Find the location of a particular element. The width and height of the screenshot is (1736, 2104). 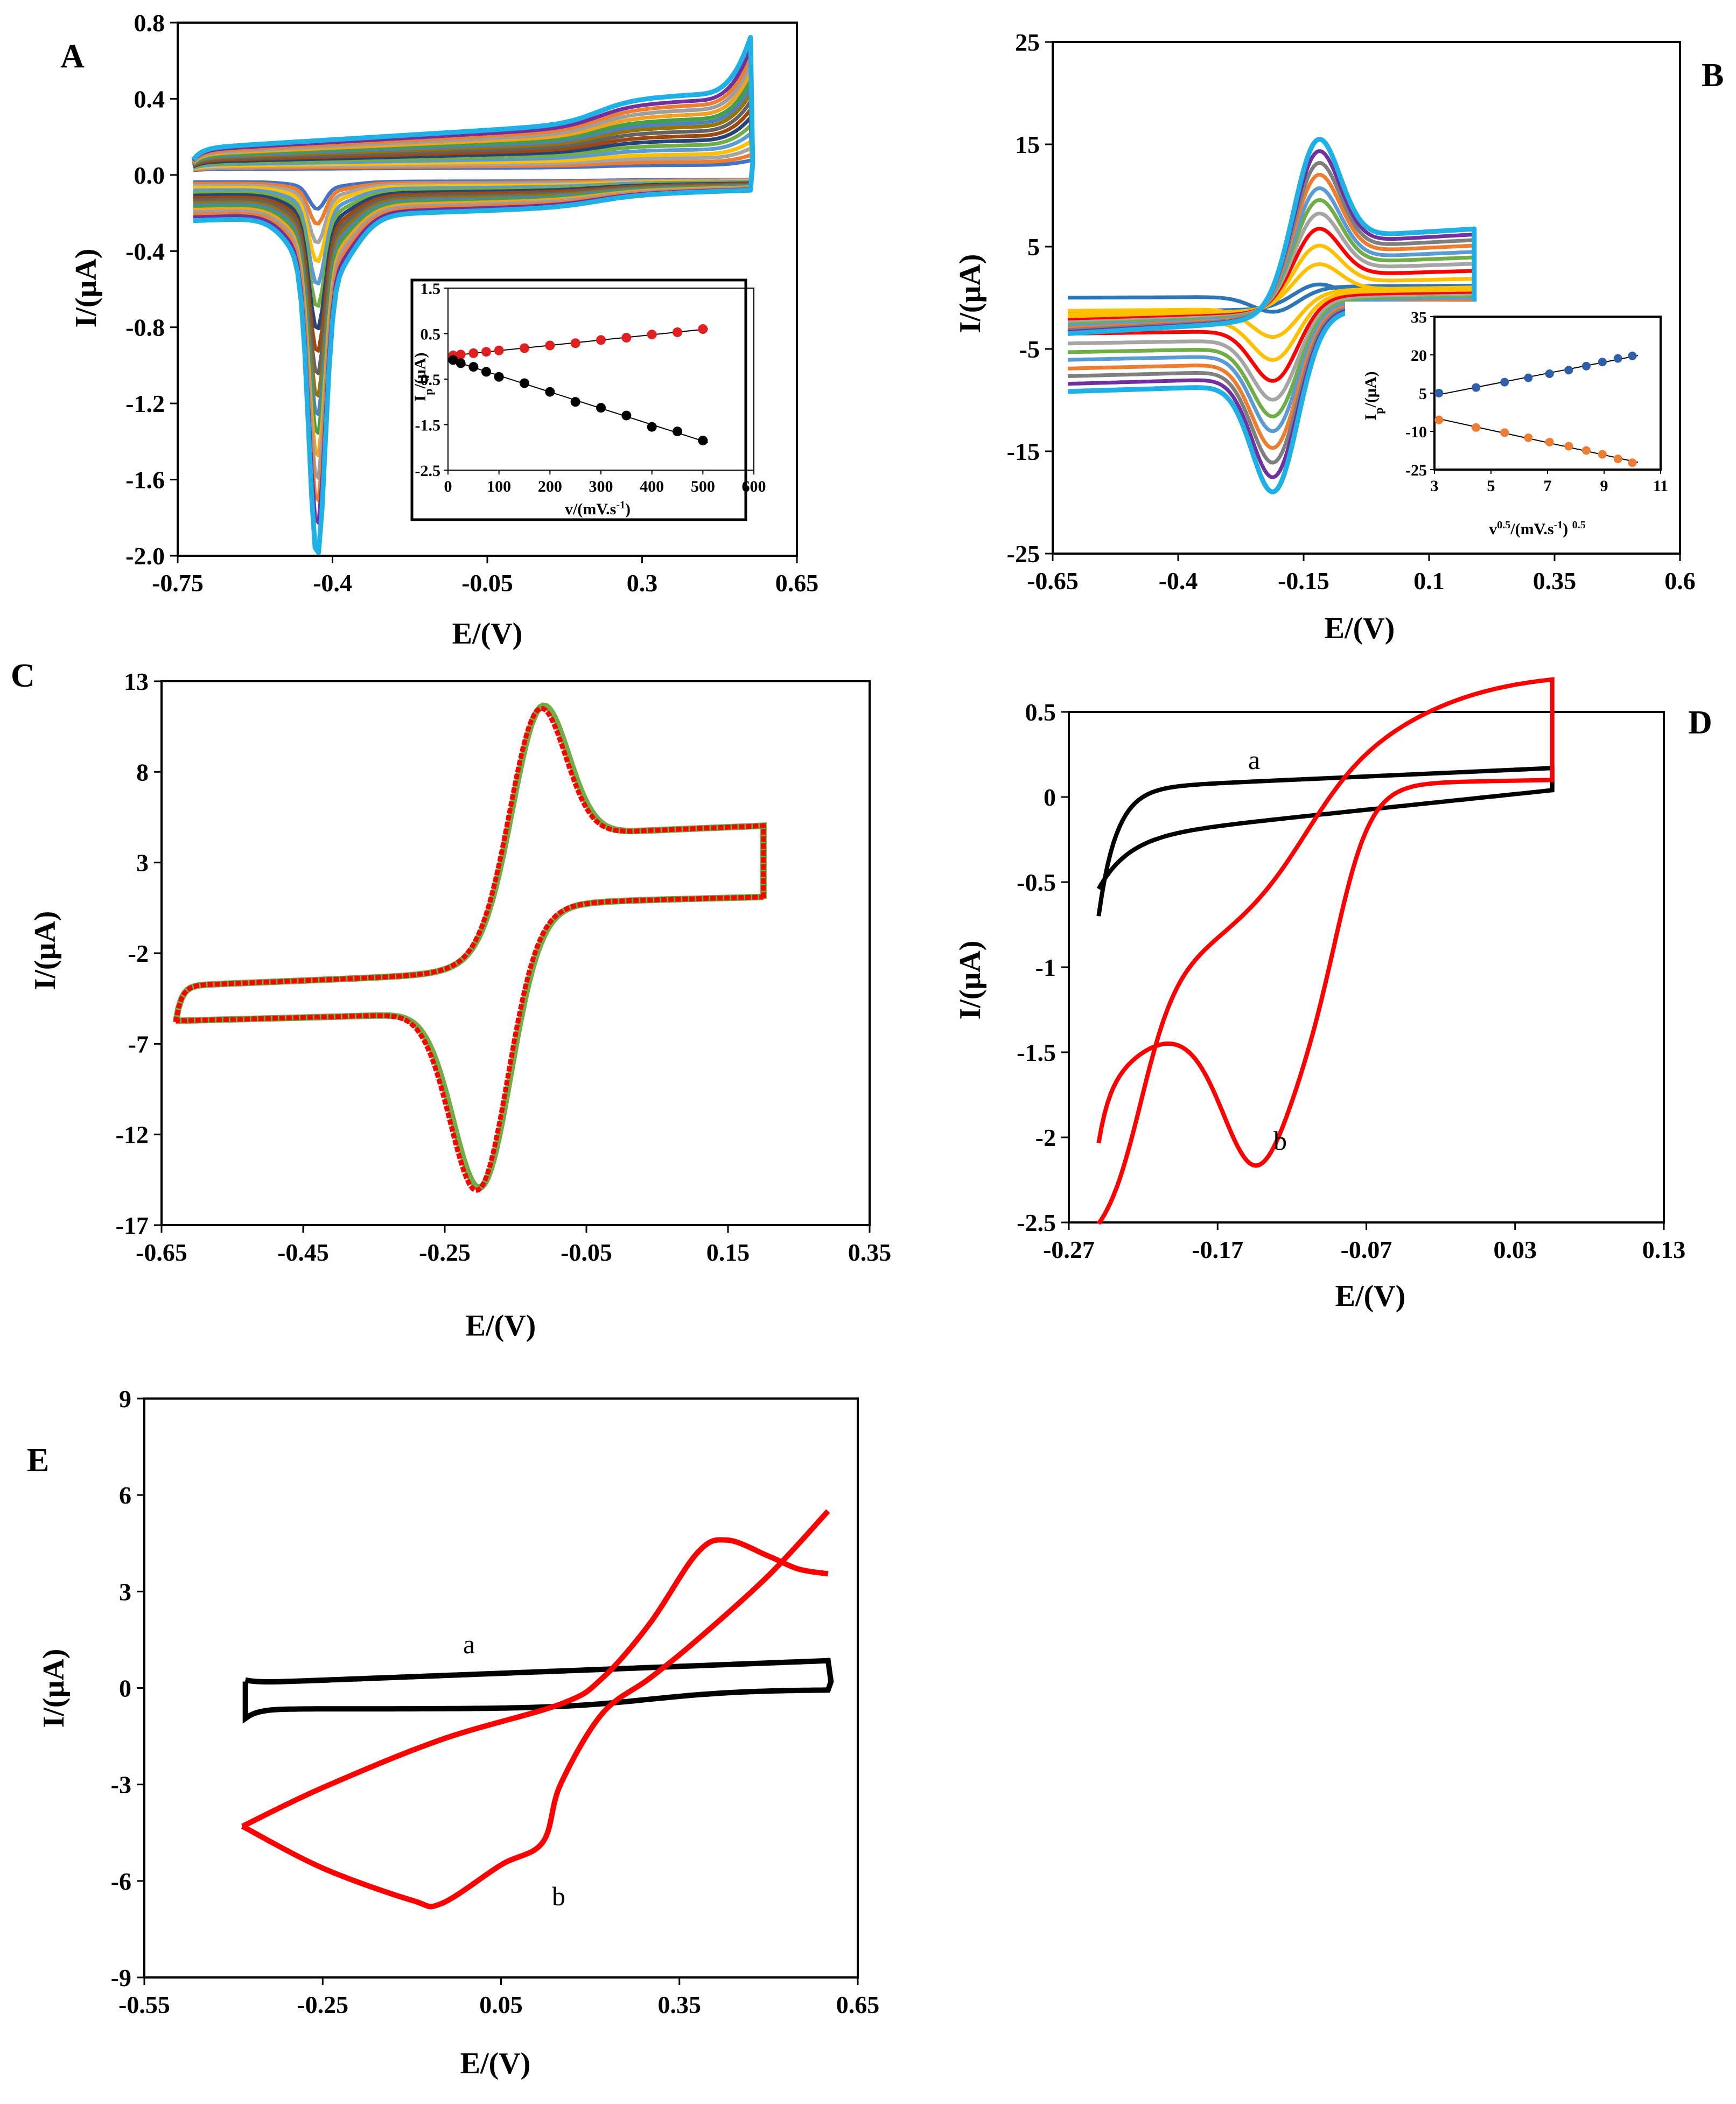

cv-curve-b is located at coordinates (1325, 951).